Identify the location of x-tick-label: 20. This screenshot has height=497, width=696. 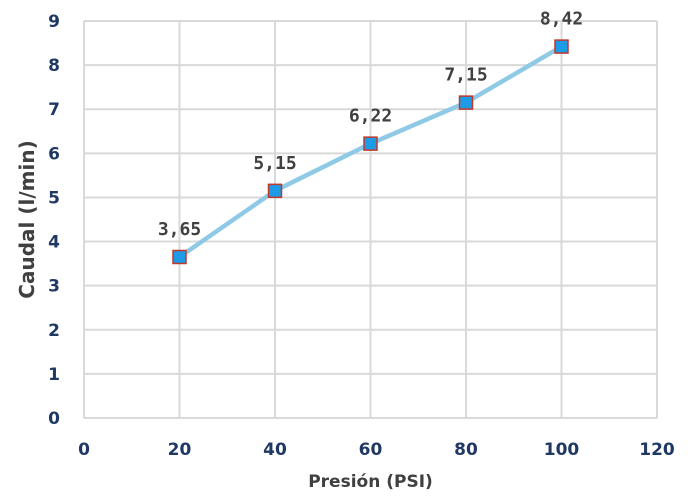
(180, 450).